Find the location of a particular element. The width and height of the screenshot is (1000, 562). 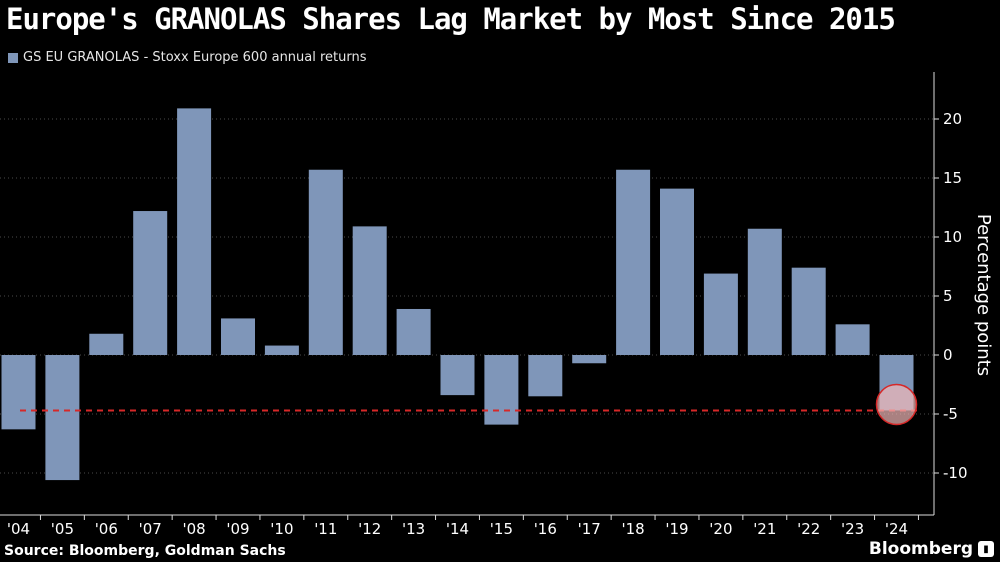

x-tick-label: '11 is located at coordinates (325, 529).